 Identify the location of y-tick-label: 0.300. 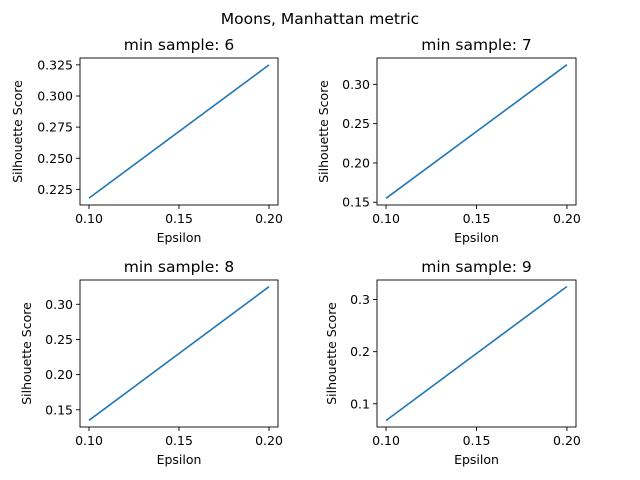
(55, 95).